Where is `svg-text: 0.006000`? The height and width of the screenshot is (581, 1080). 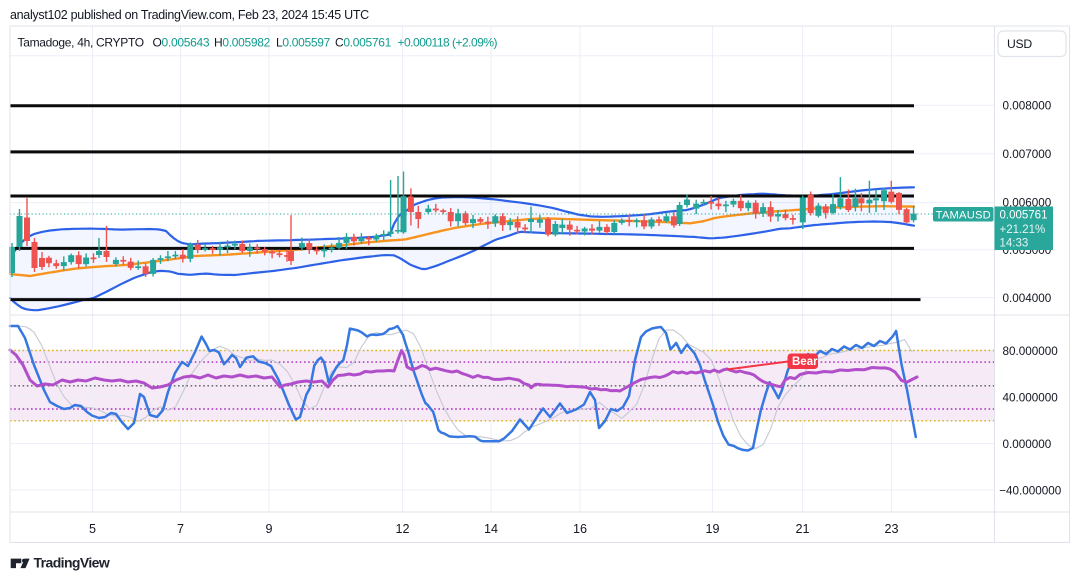
svg-text: 0.006000 is located at coordinates (1027, 203).